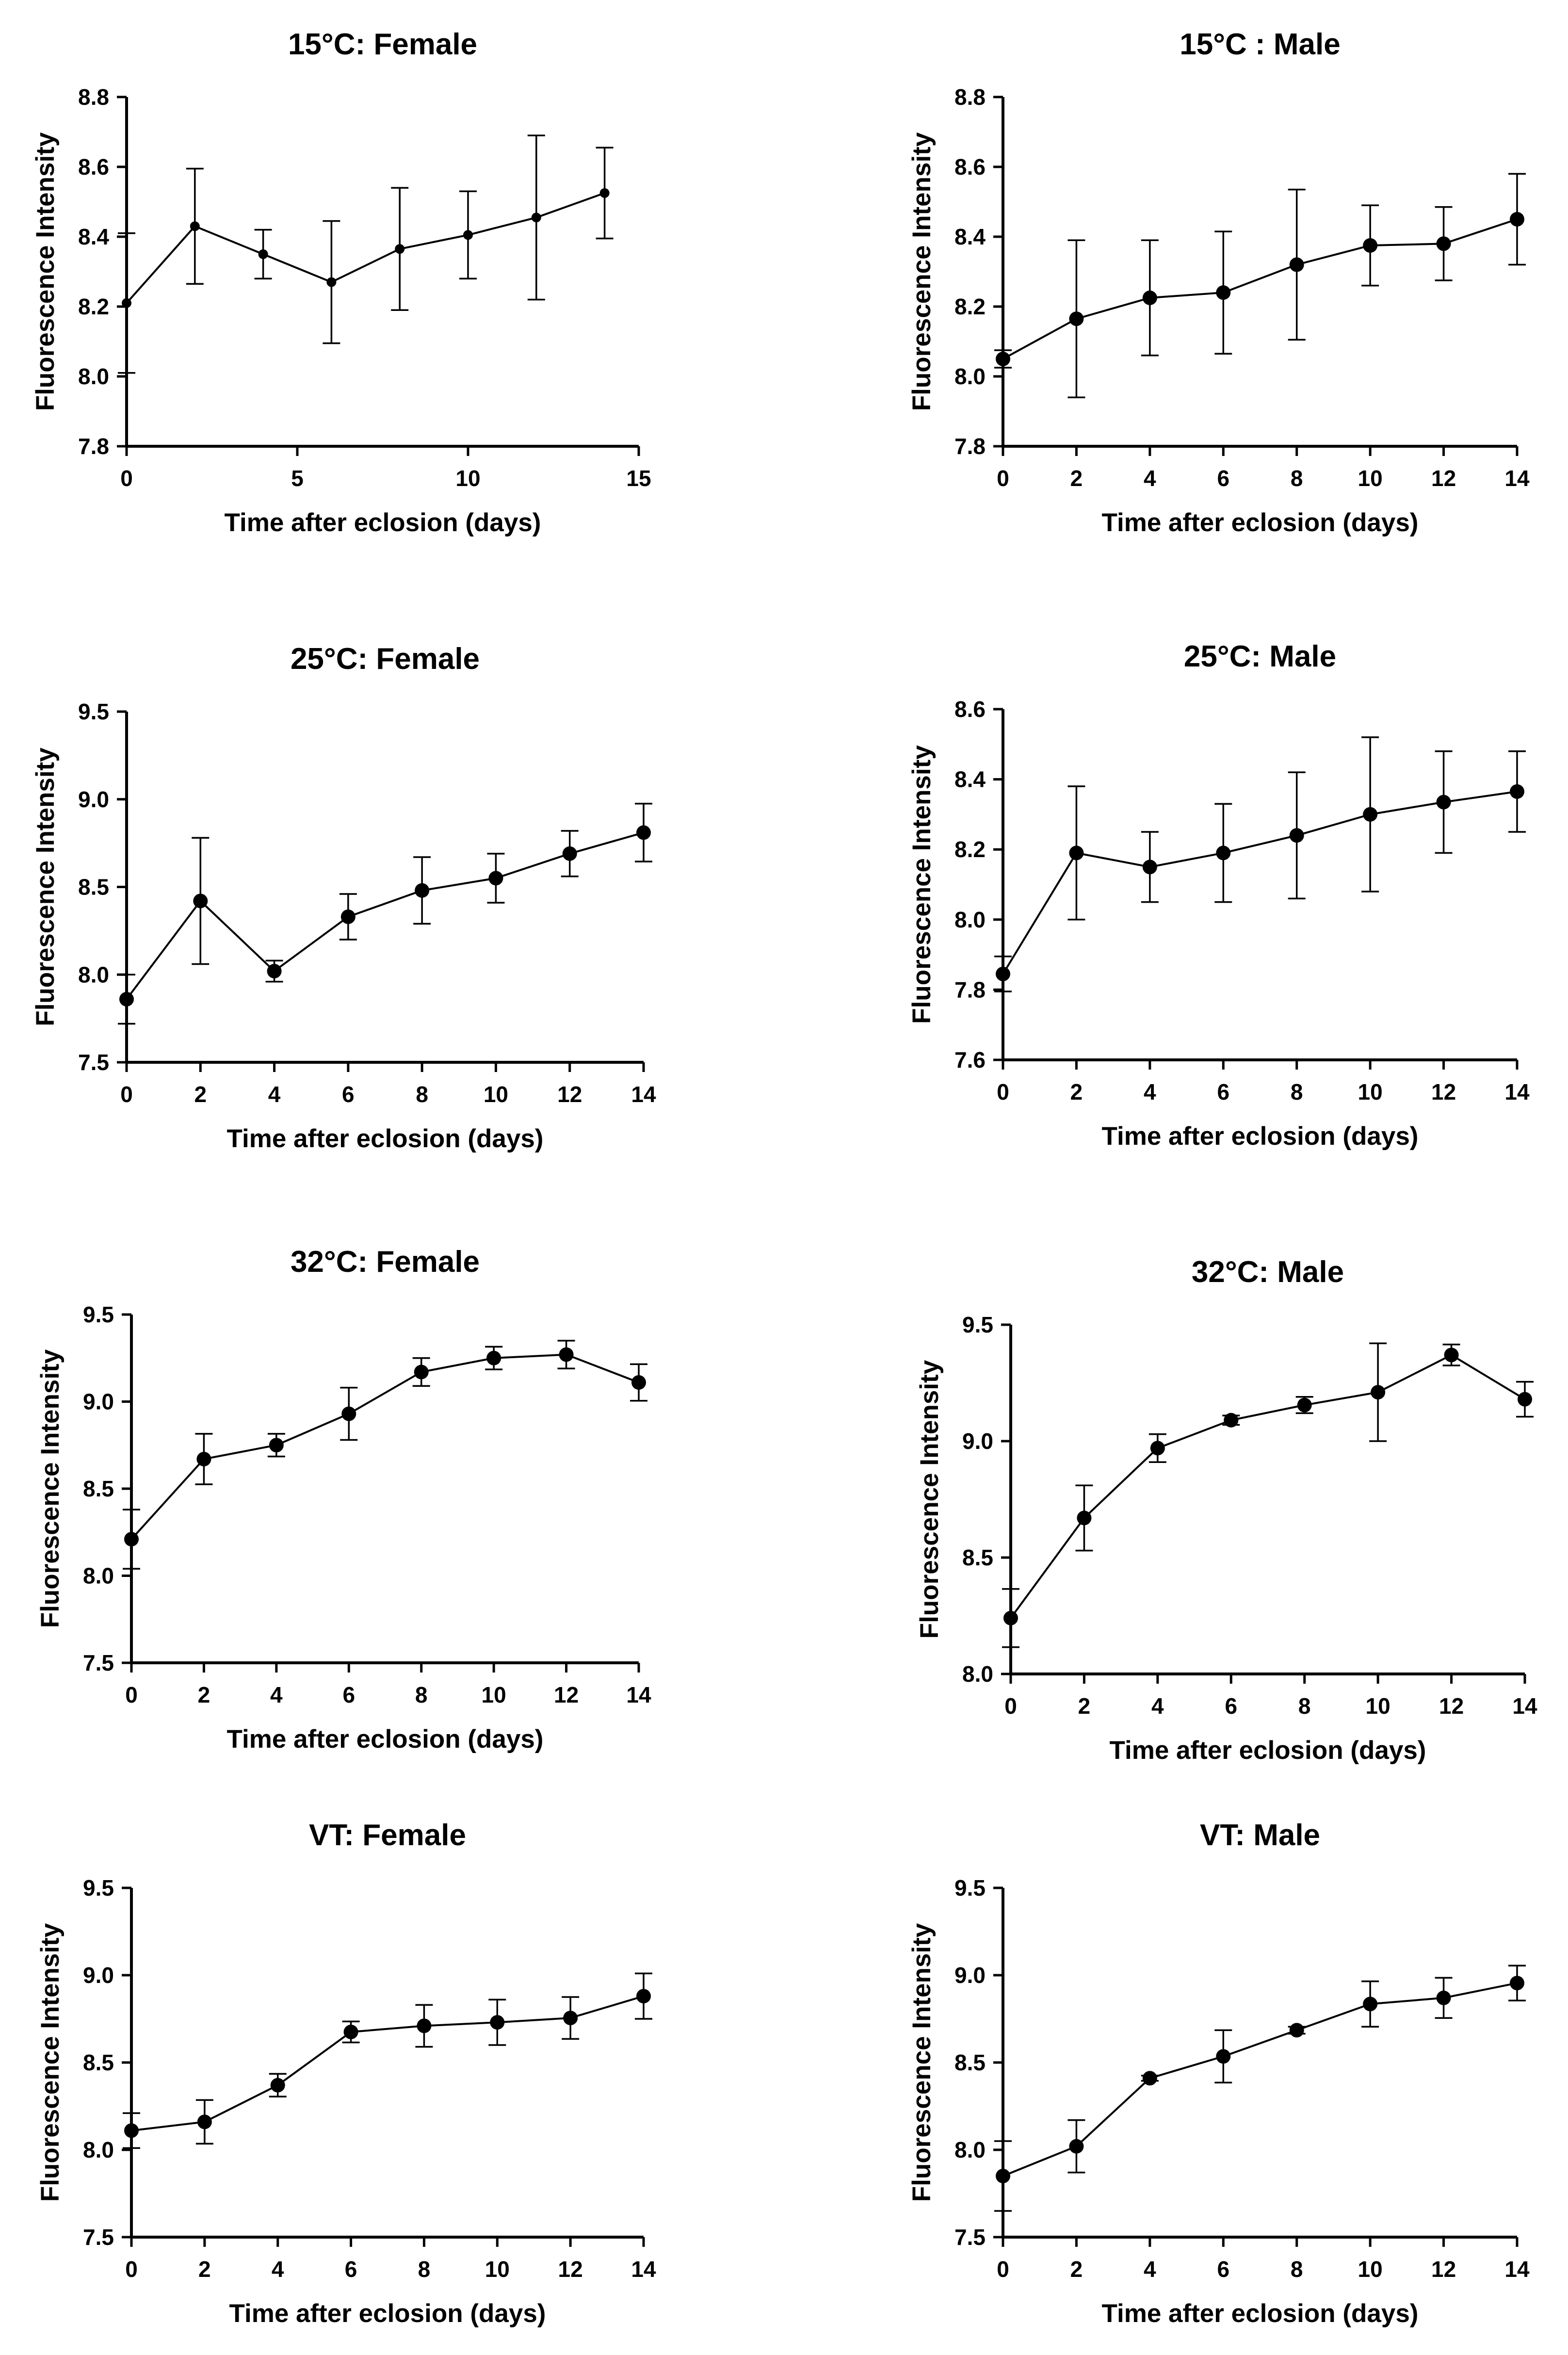 The height and width of the screenshot is (2355, 1568). Describe the element at coordinates (93, 712) in the screenshot. I see `y-tick-label: 9.5` at that location.